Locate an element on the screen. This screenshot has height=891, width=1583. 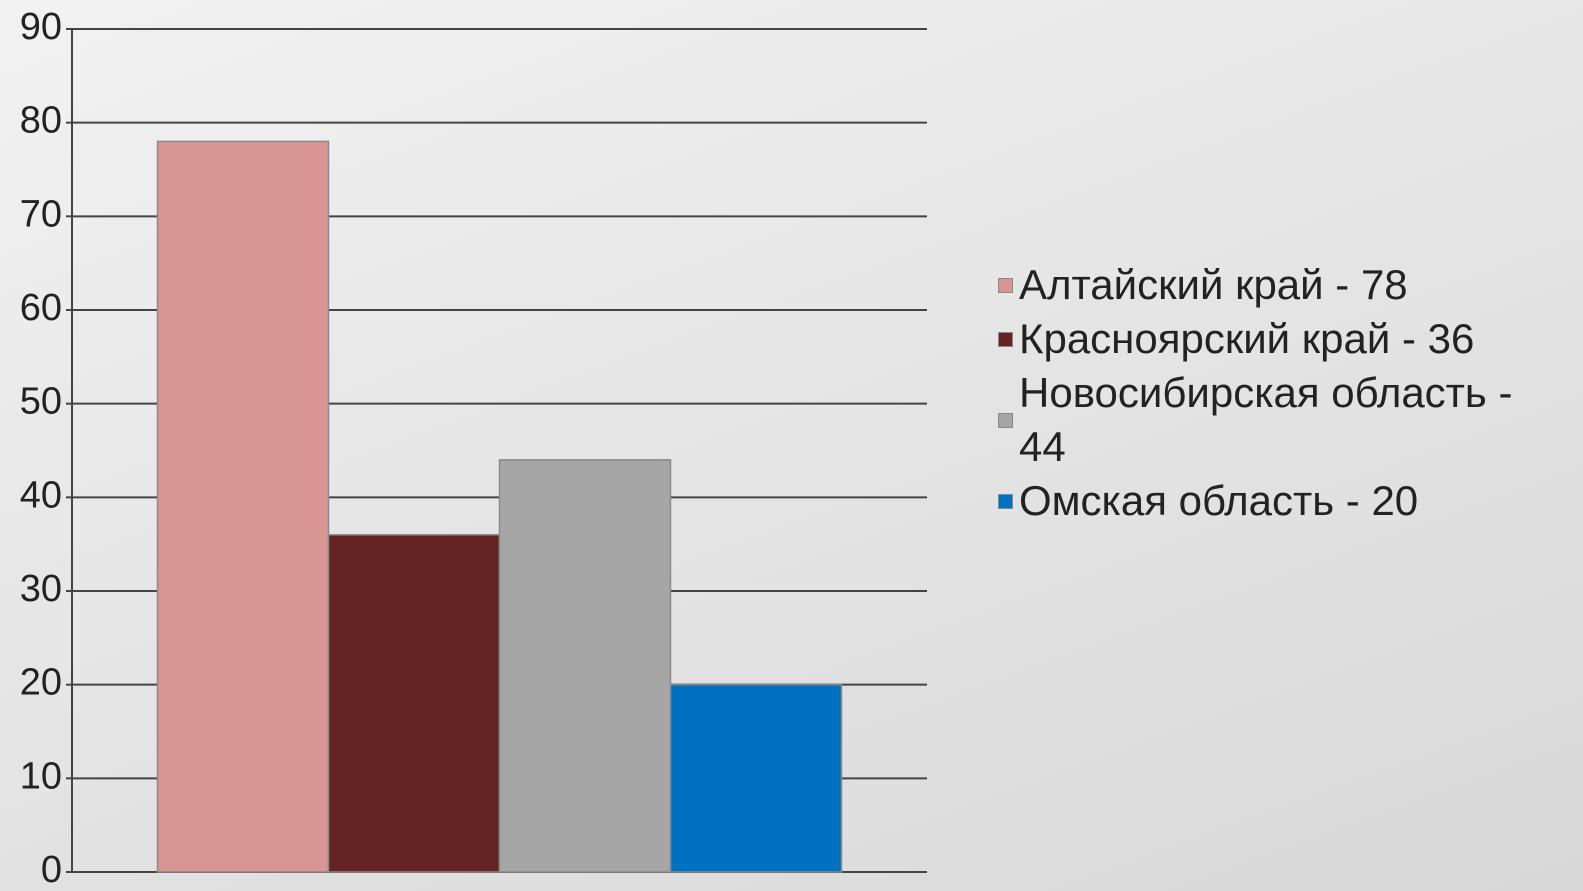
legend-label: Алтайский край - 78 is located at coordinates (1213, 284).